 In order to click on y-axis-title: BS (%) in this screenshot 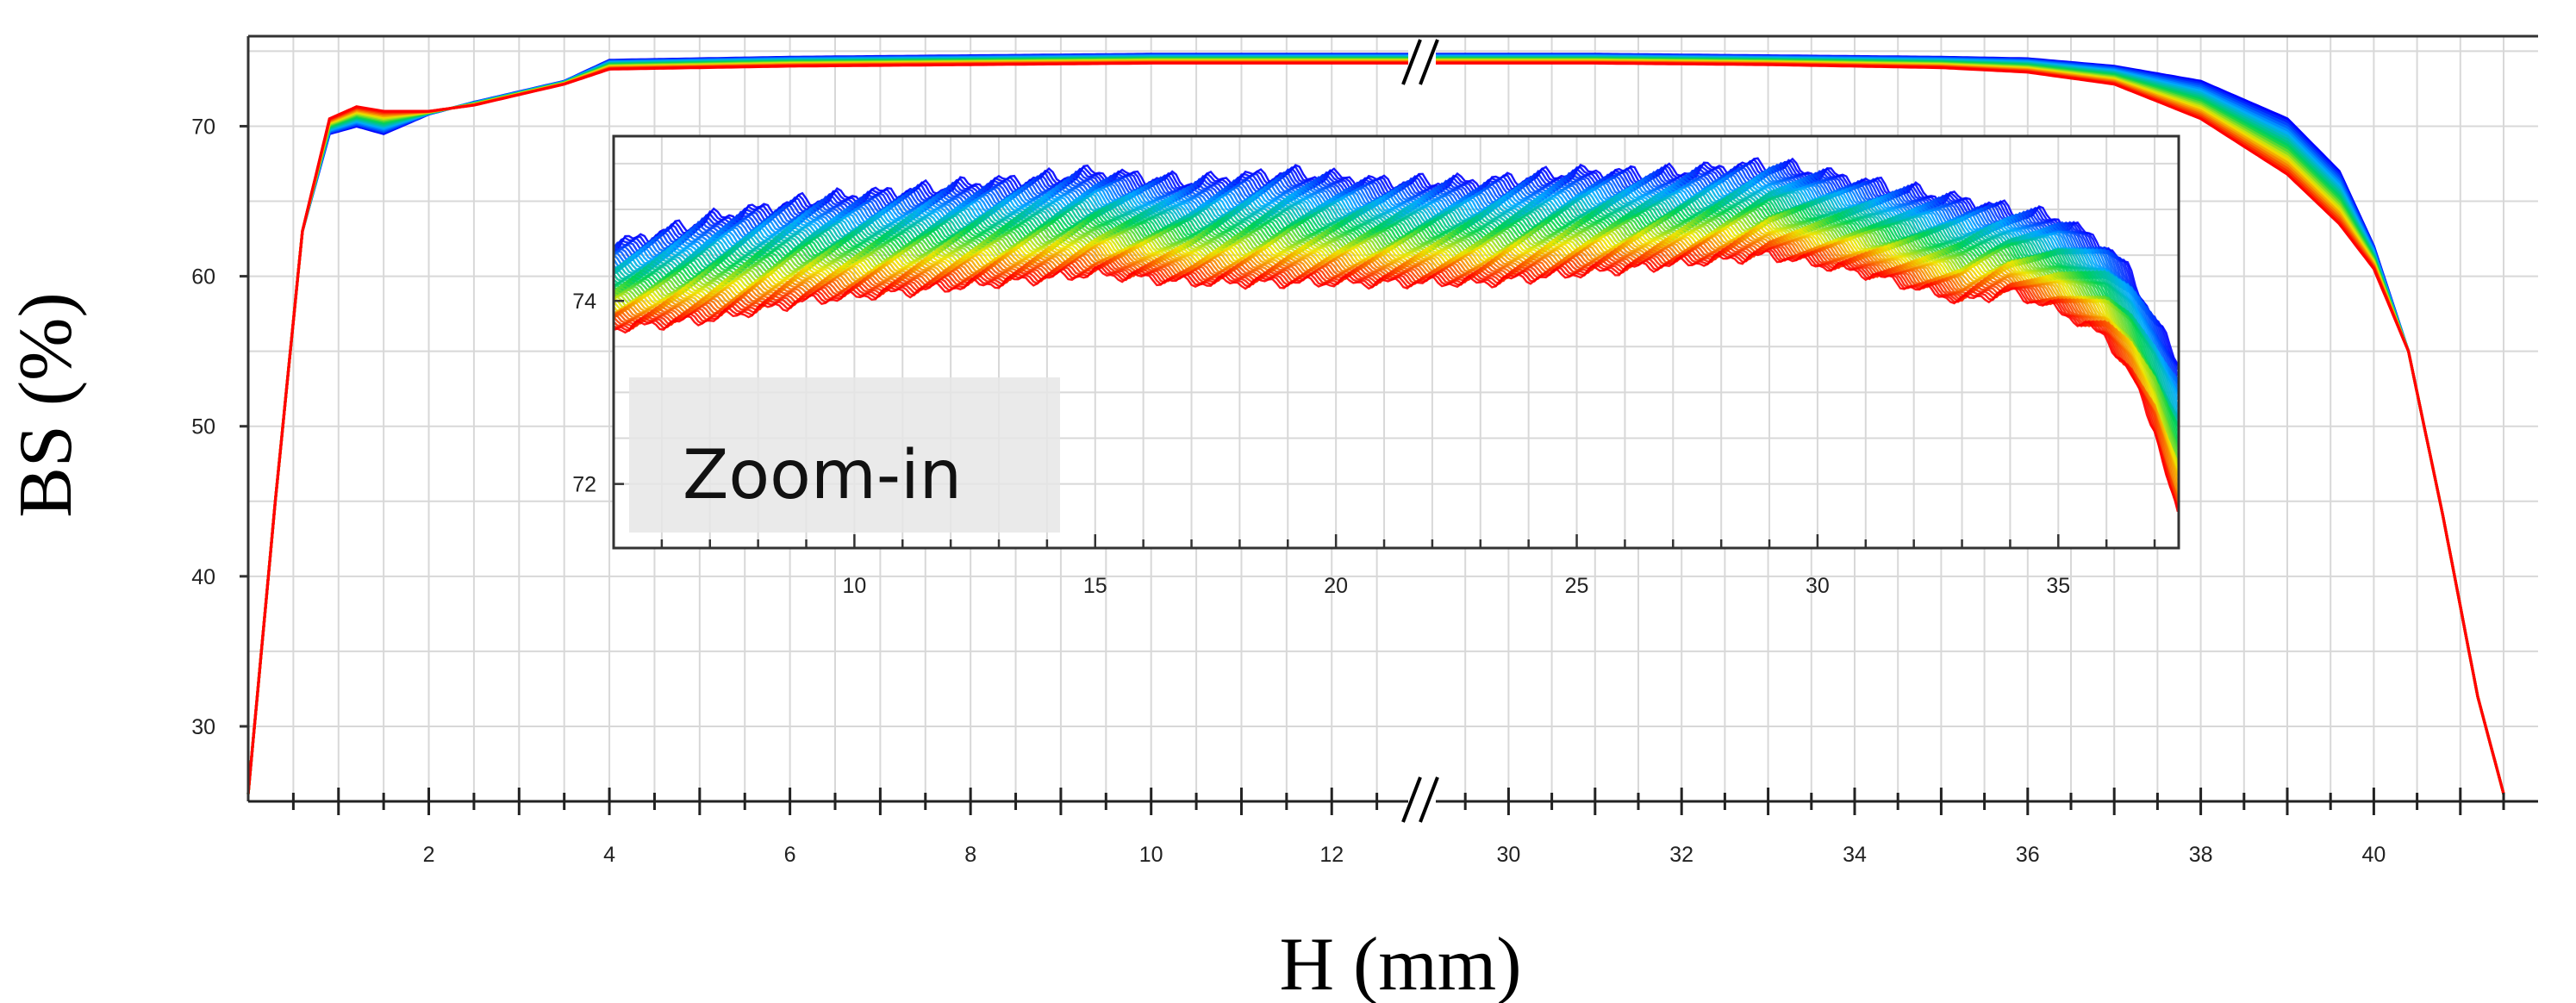, I will do `click(46, 405)`.